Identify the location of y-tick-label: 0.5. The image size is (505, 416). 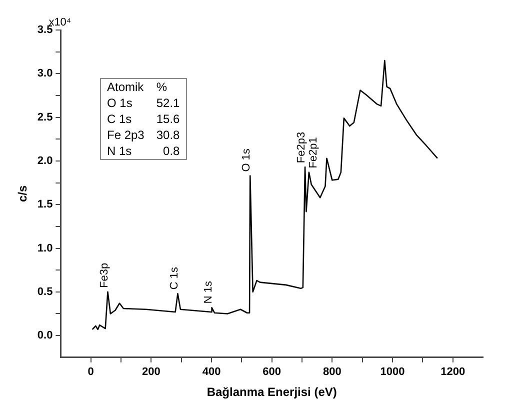
(45, 292).